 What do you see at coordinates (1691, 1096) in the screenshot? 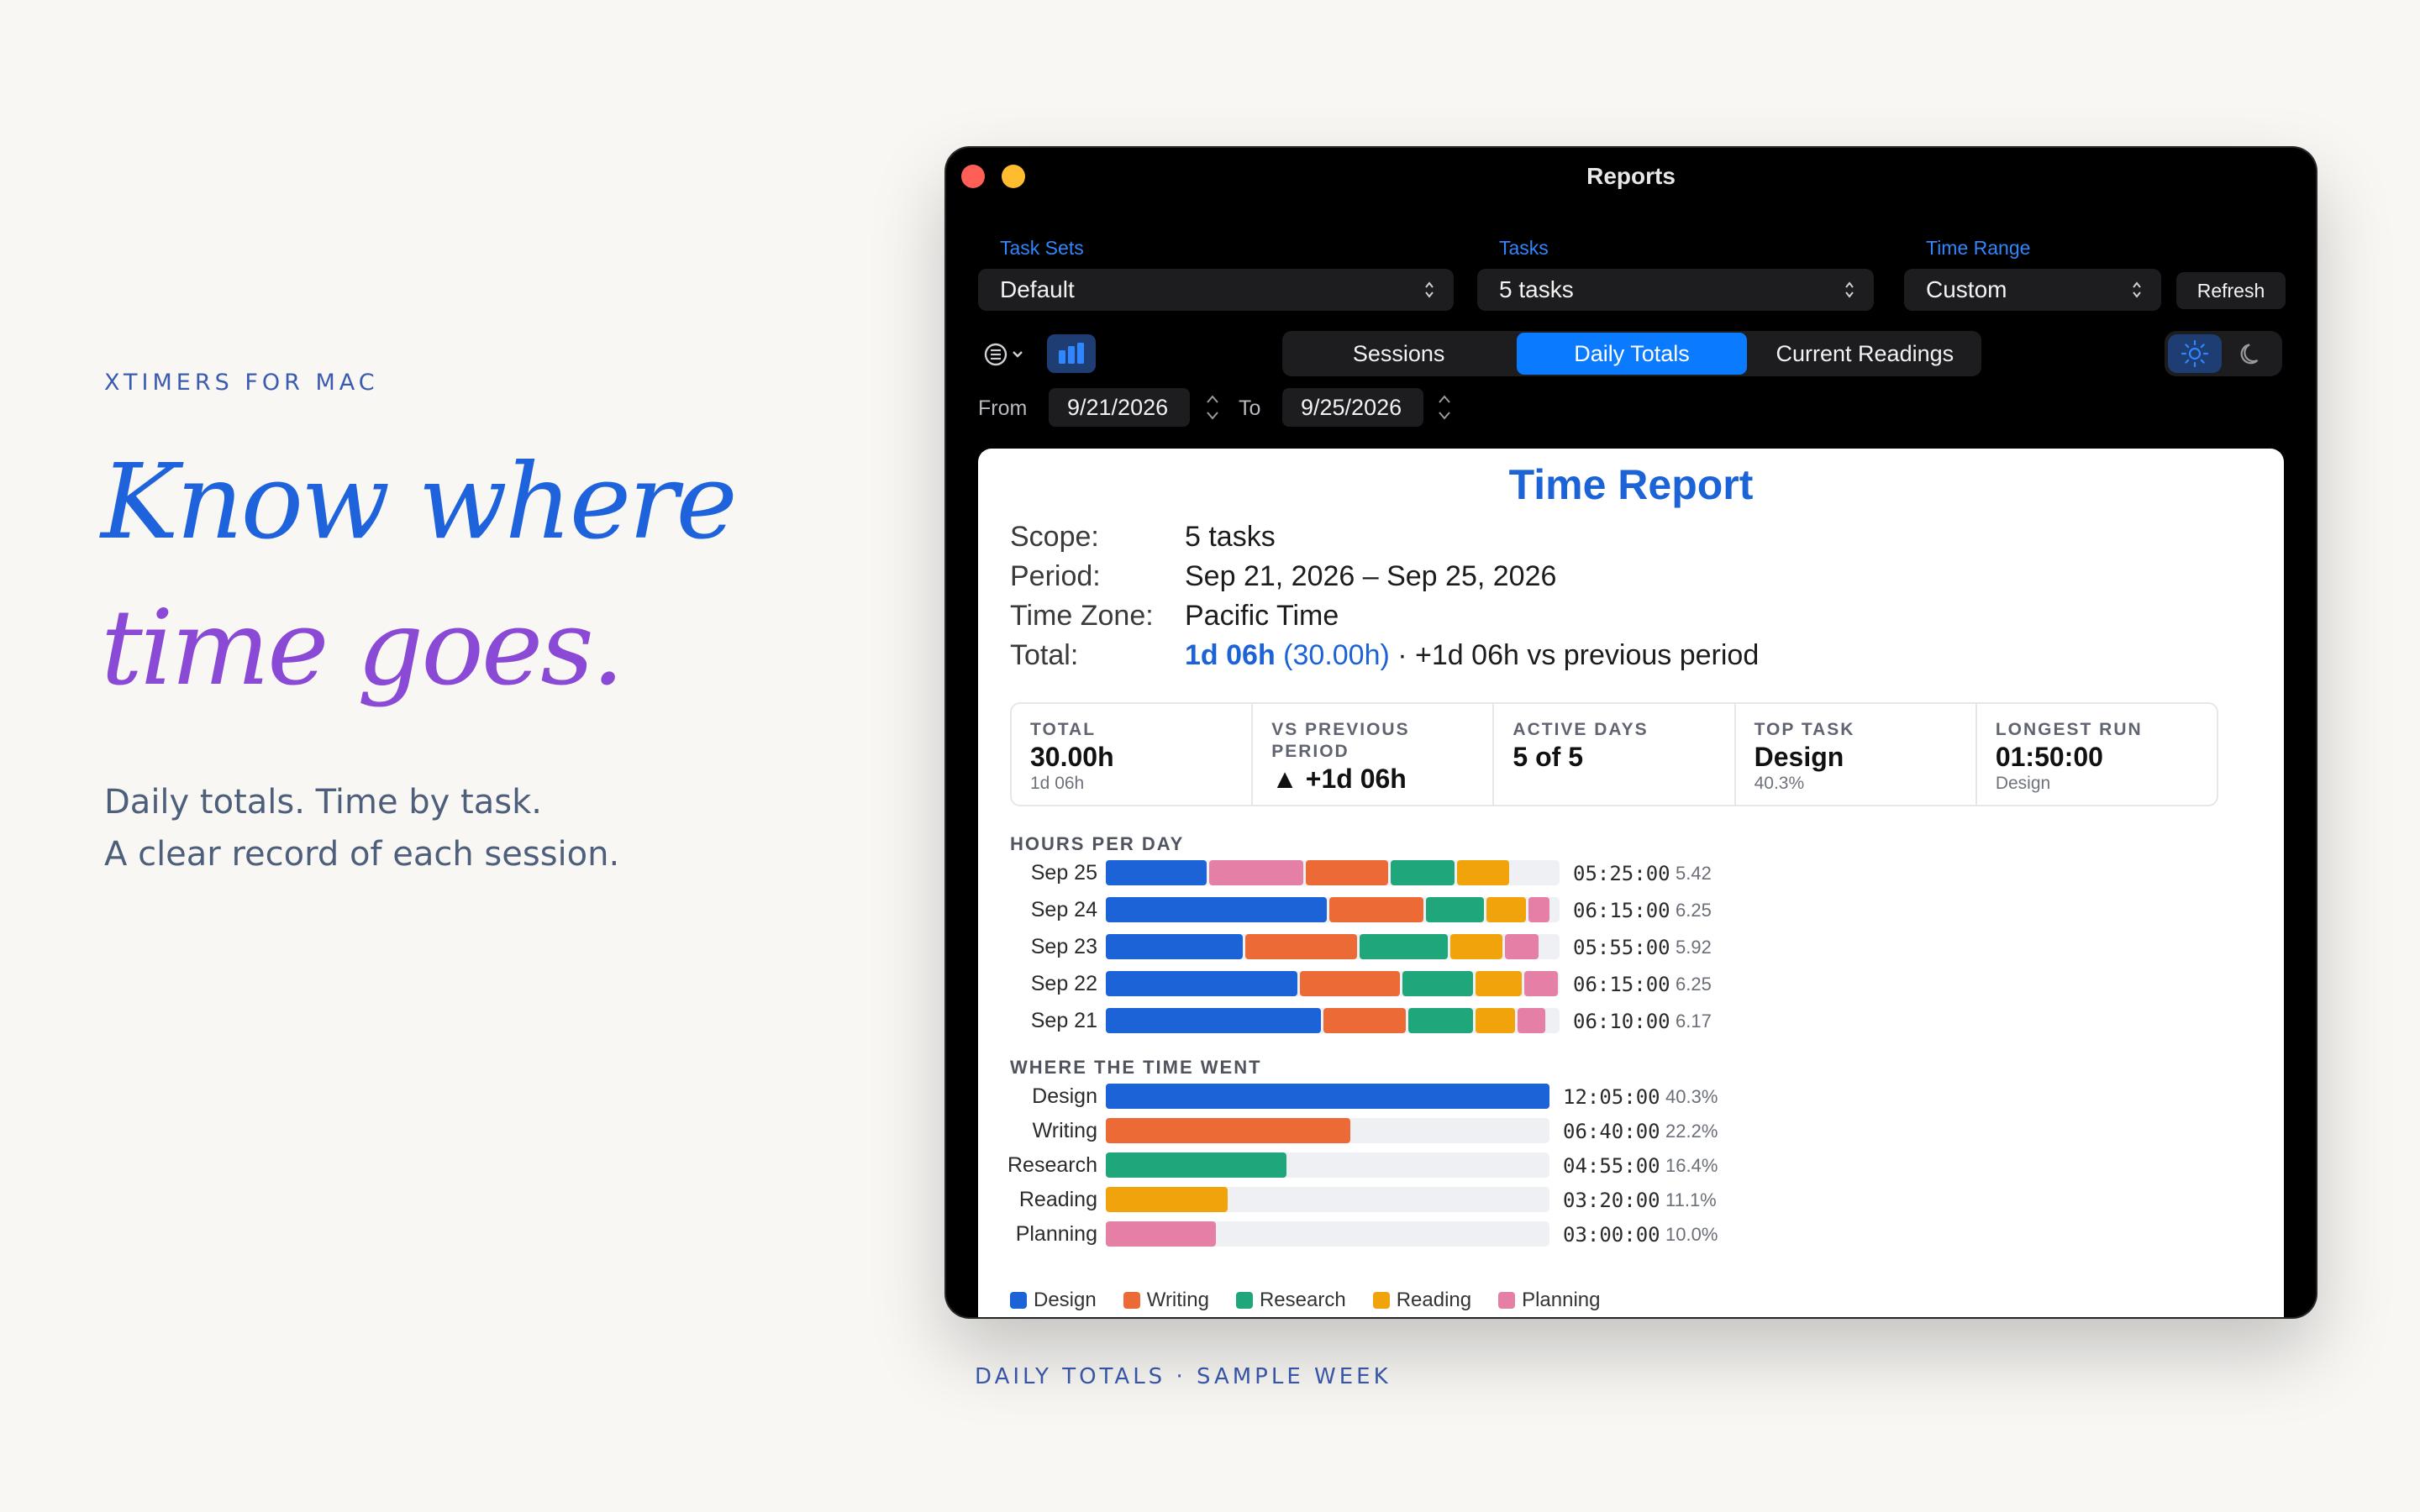
I see `task-percent: 40.3%` at bounding box center [1691, 1096].